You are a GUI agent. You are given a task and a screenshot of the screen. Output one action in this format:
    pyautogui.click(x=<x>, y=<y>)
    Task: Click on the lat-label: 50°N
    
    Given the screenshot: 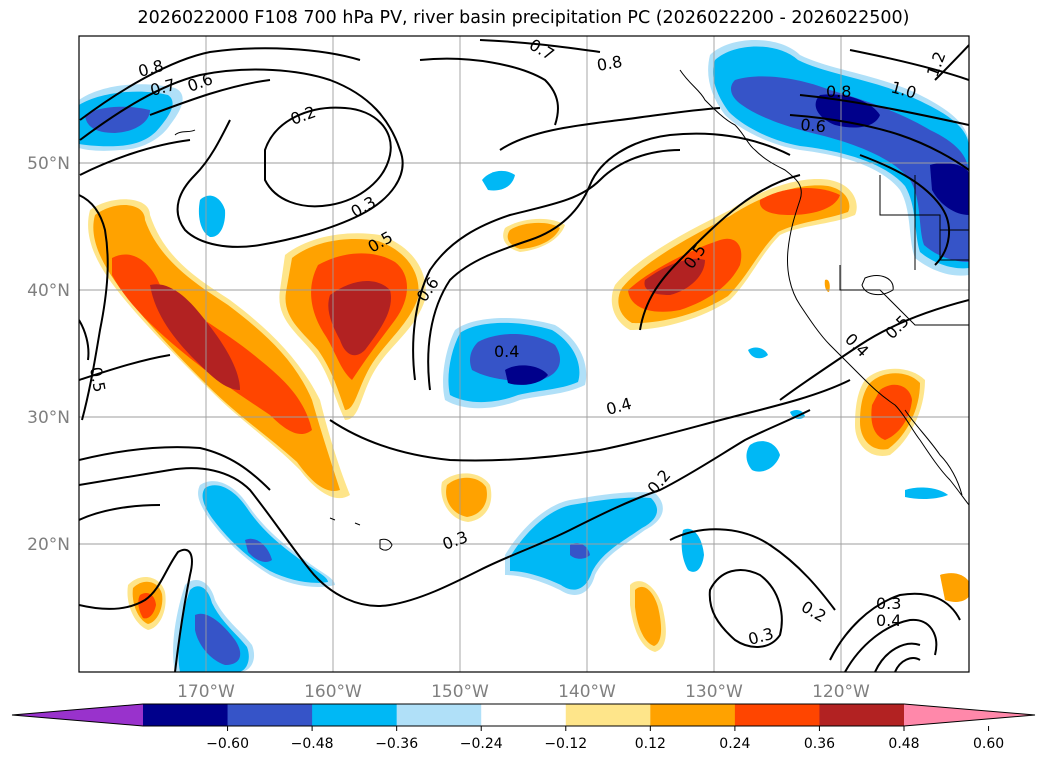 What is the action you would take?
    pyautogui.click(x=48, y=164)
    